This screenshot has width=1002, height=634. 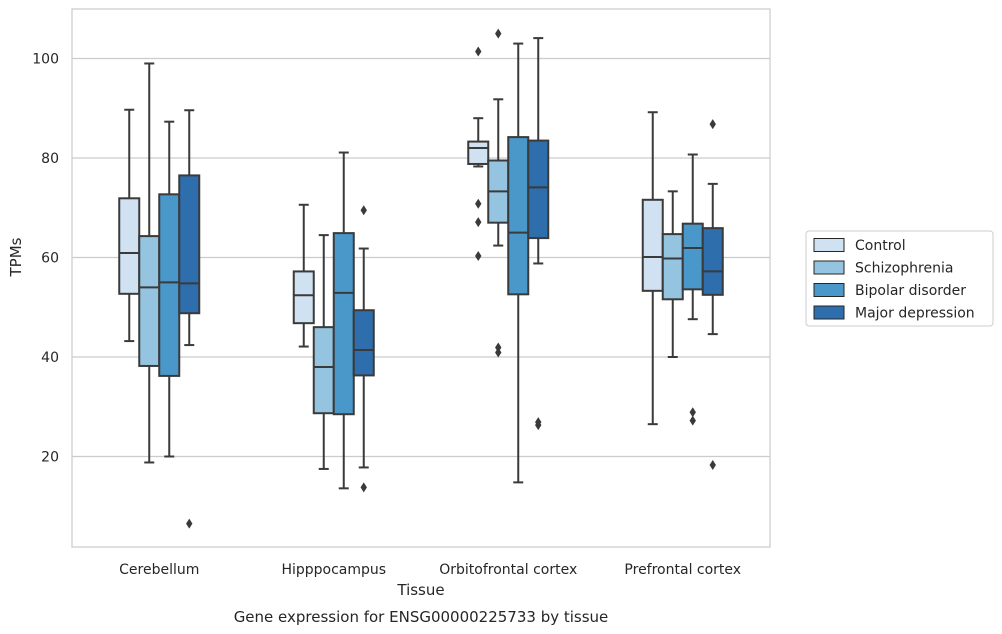 What do you see at coordinates (910, 291) in the screenshot?
I see `legend-label: Bipolar disorder` at bounding box center [910, 291].